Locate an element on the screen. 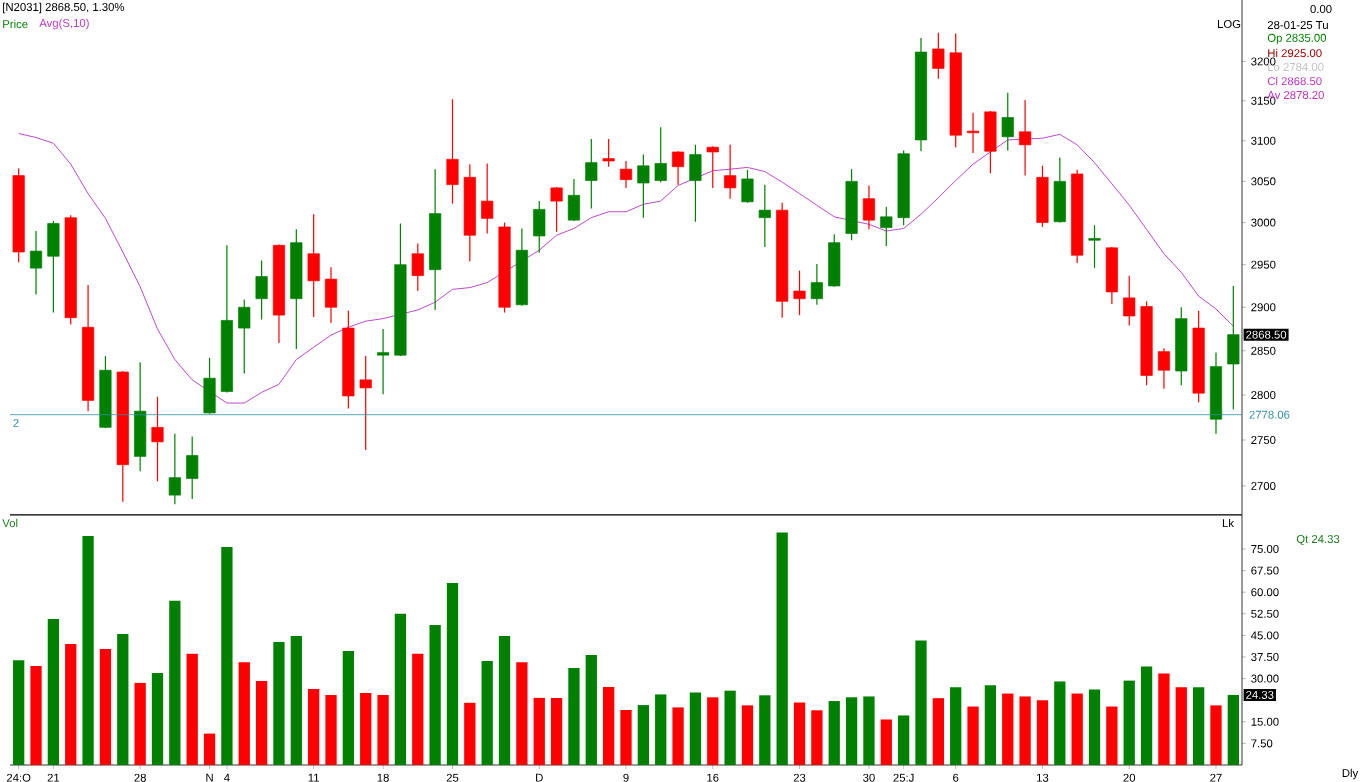 This screenshot has height=782, width=1363. text: Price is located at coordinates (15, 24).